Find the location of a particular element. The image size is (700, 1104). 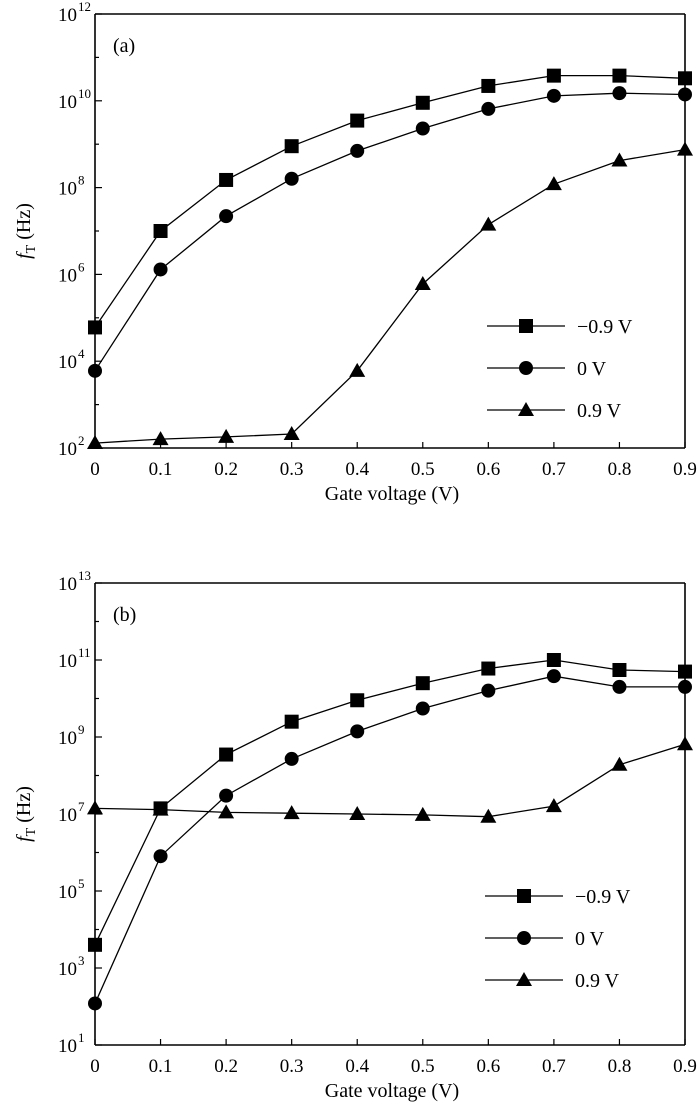

x-tick-label: 0.5 is located at coordinates (423, 469).